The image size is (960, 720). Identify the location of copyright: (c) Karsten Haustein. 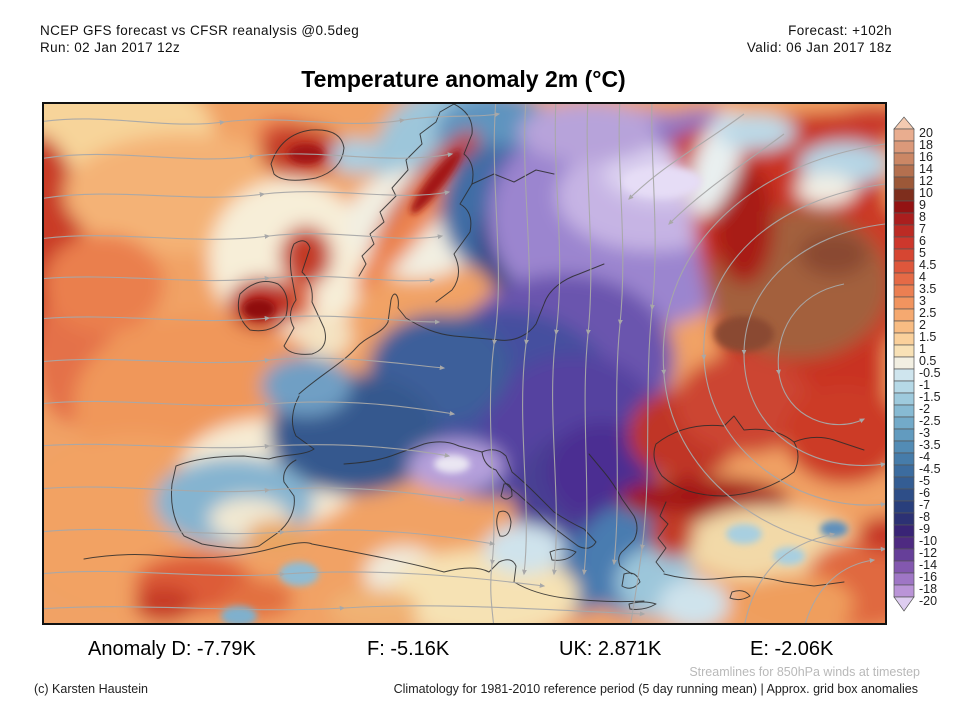
(91, 689).